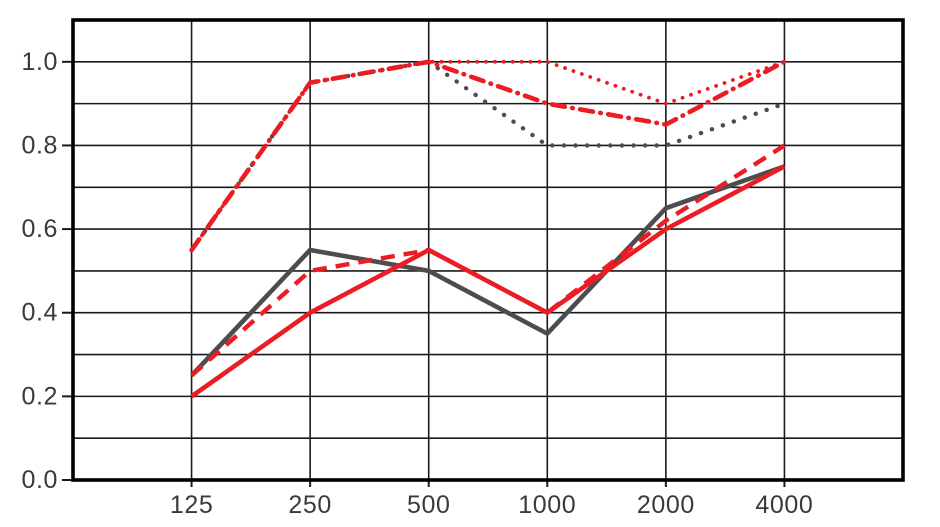 The width and height of the screenshot is (940, 527). What do you see at coordinates (39, 145) in the screenshot?
I see `y-axis-label: 0.8` at bounding box center [39, 145].